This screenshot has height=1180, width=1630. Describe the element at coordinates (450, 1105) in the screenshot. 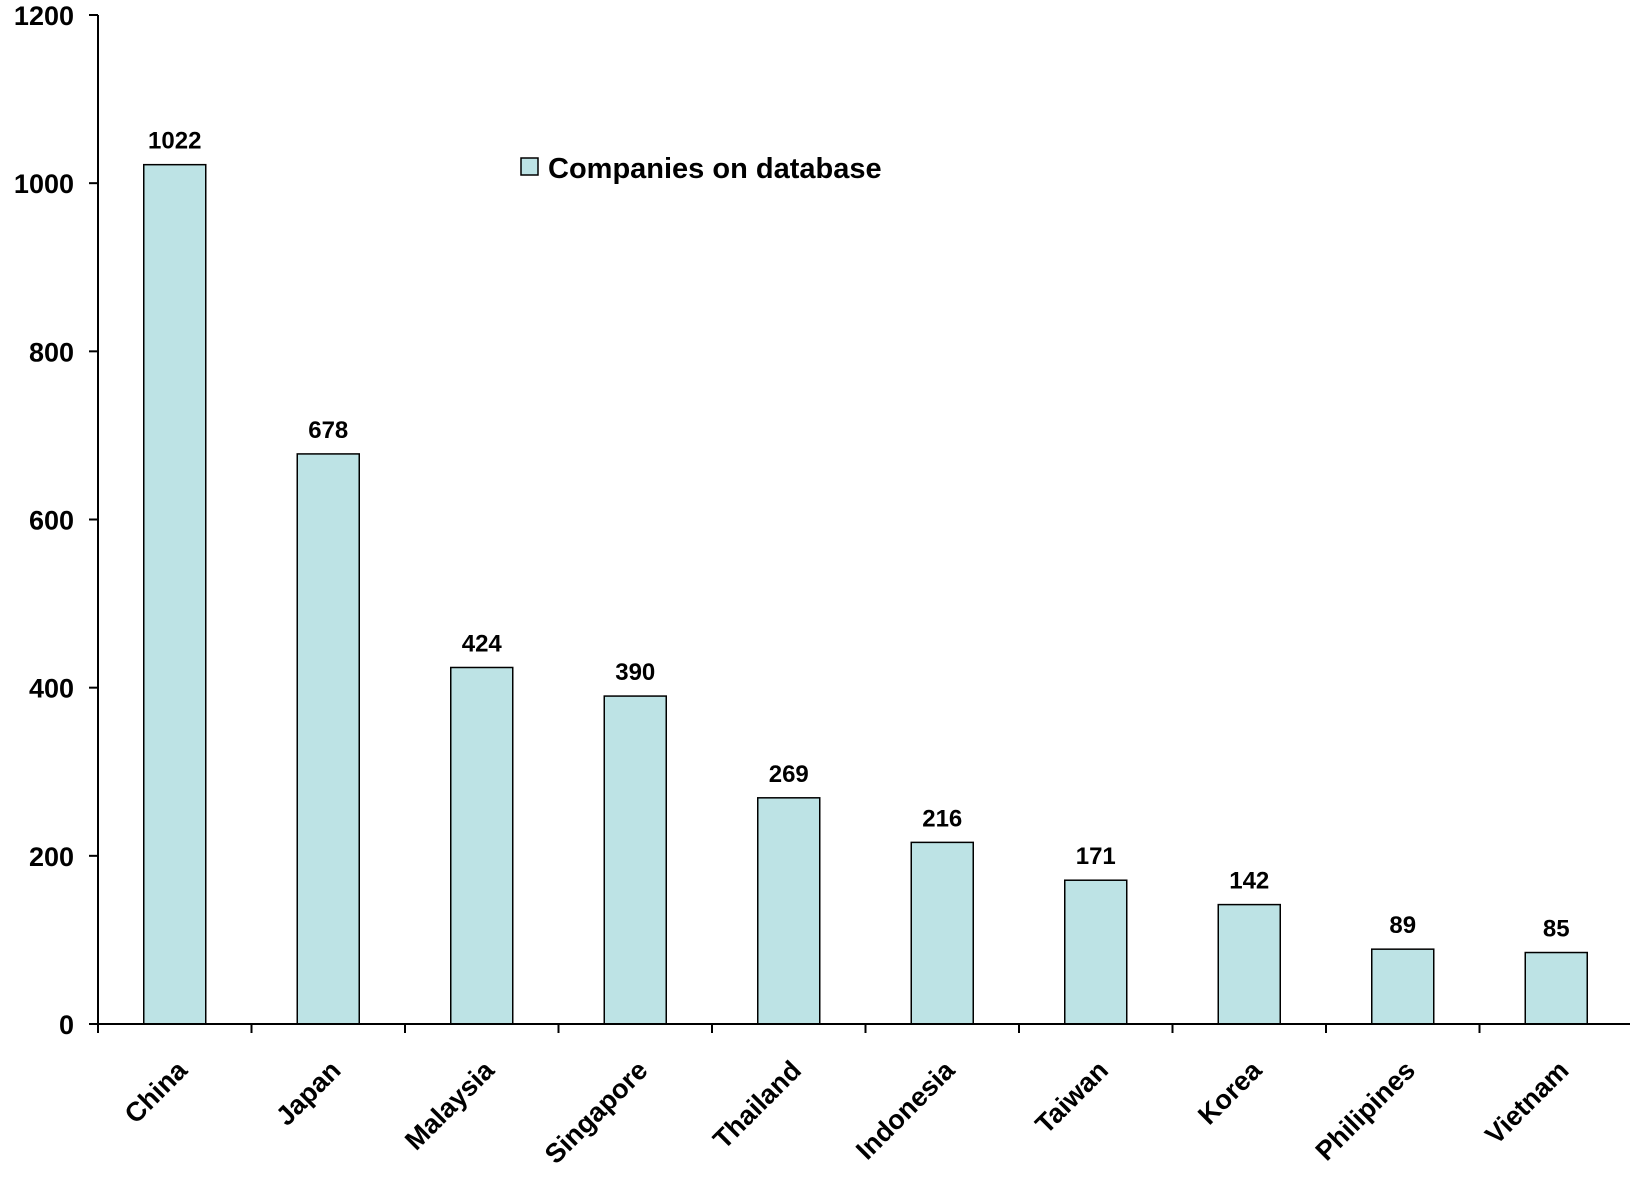

I see `x-tick-label: Malaysia` at that location.